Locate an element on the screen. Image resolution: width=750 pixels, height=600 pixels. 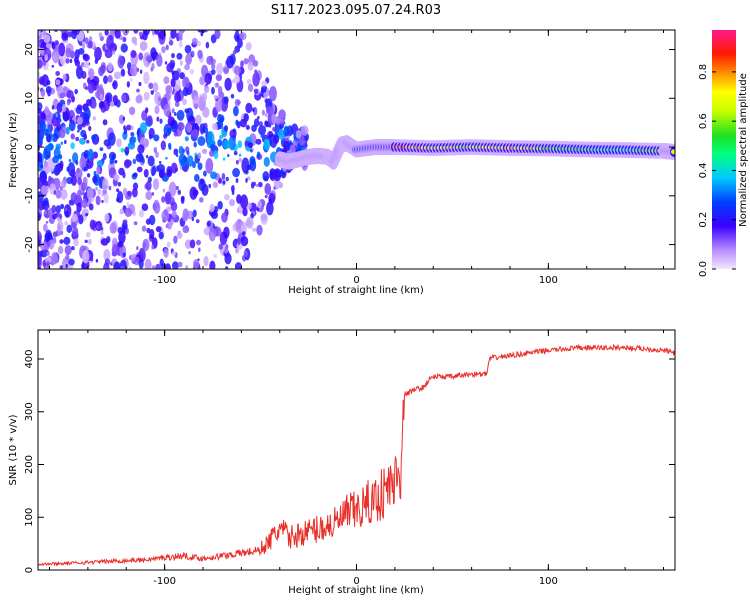
y-tick-label: 300 is located at coordinates (29, 411).